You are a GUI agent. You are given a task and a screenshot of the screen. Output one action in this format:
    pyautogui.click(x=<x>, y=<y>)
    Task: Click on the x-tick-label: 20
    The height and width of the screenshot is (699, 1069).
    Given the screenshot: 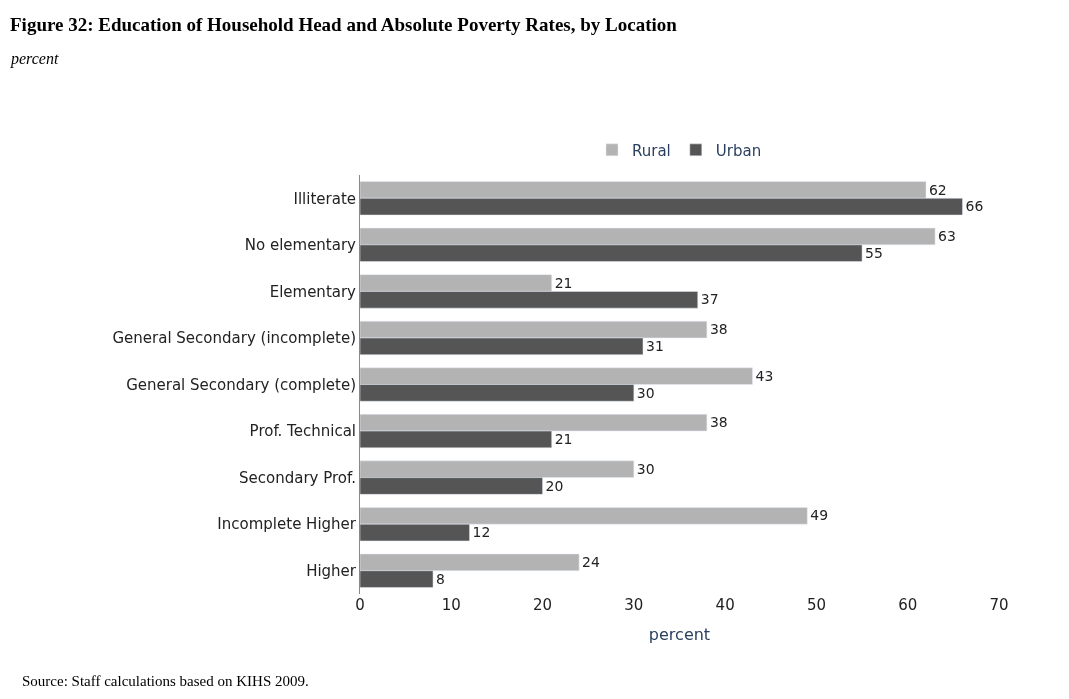 What is the action you would take?
    pyautogui.click(x=543, y=605)
    